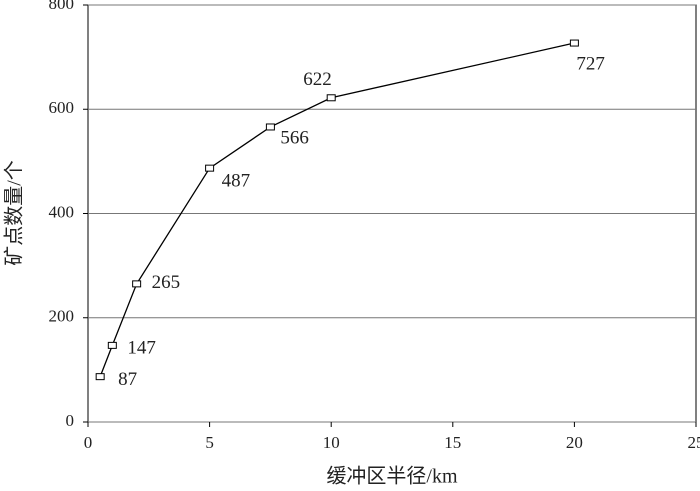  Describe the element at coordinates (236, 181) in the screenshot. I see `value-label: 487` at that location.